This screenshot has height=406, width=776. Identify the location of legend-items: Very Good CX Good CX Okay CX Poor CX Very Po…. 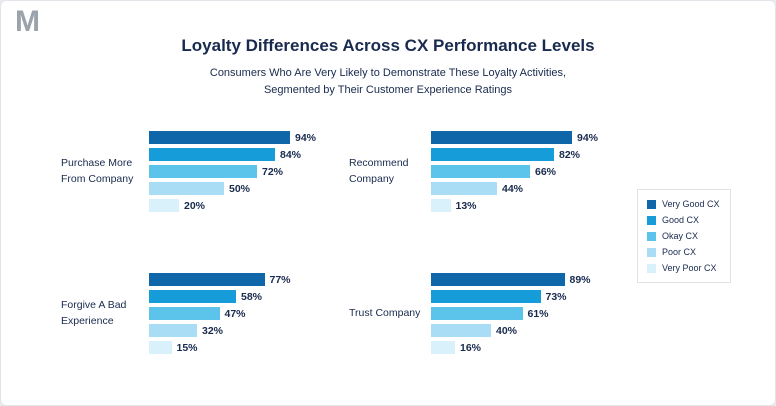
(684, 236).